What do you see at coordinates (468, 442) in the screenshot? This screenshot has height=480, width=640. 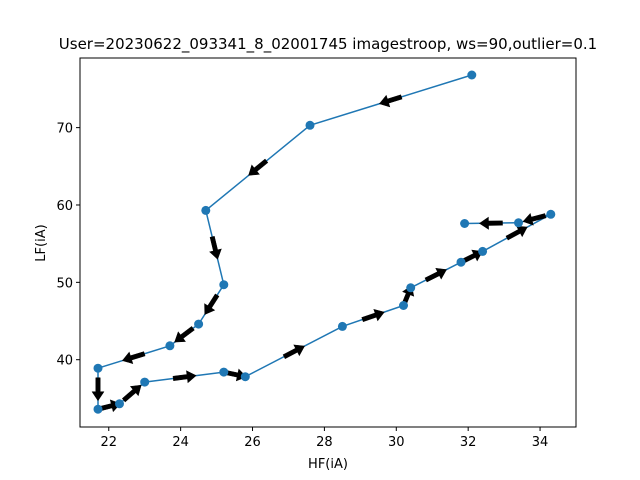 I see `x-tick-label: 32` at bounding box center [468, 442].